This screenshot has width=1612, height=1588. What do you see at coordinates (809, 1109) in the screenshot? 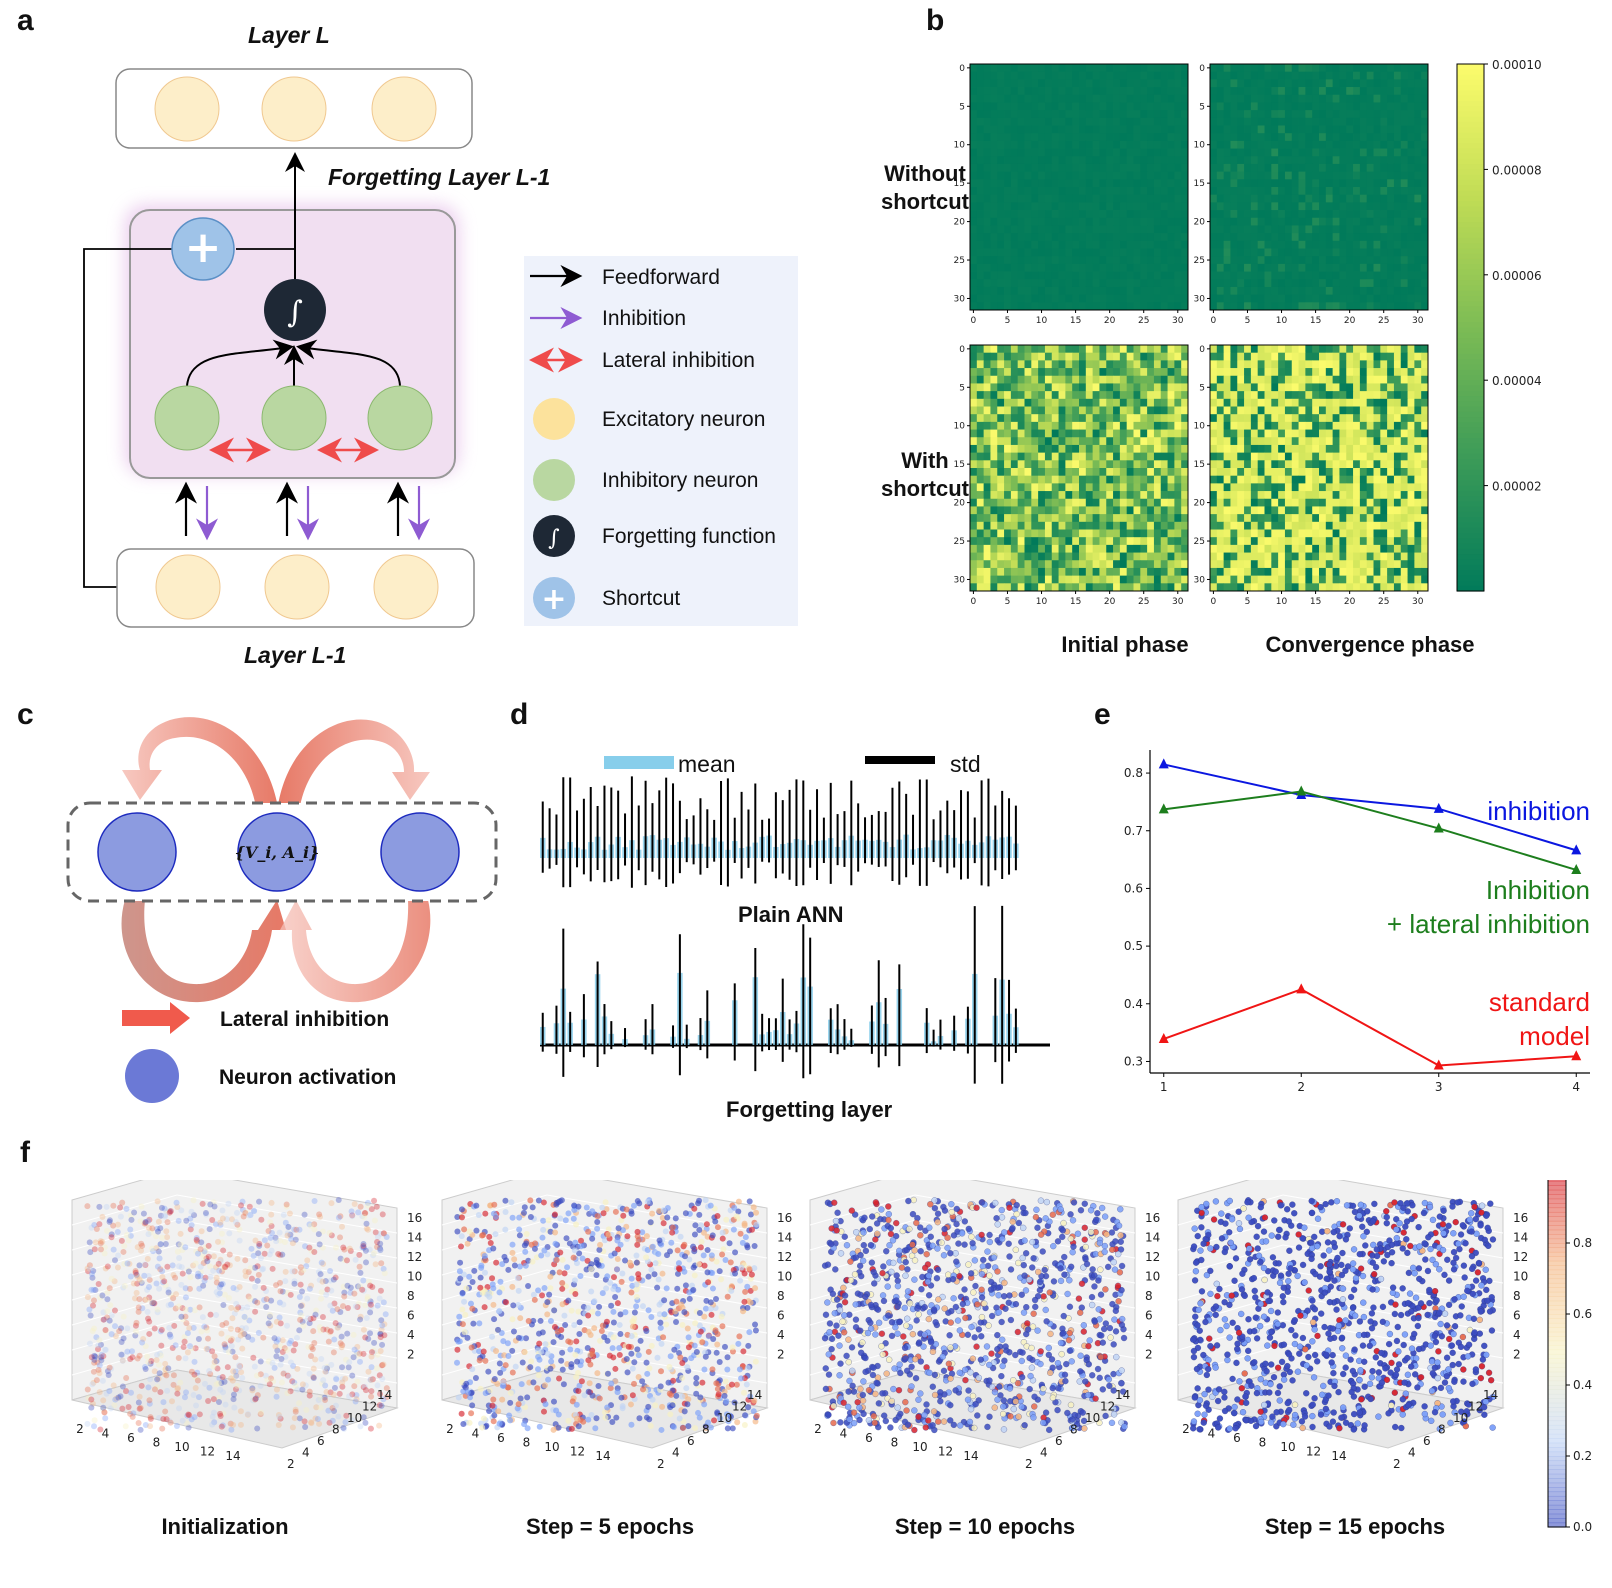
I see `forgetting-layer-label: Forgetting layer` at bounding box center [809, 1109].